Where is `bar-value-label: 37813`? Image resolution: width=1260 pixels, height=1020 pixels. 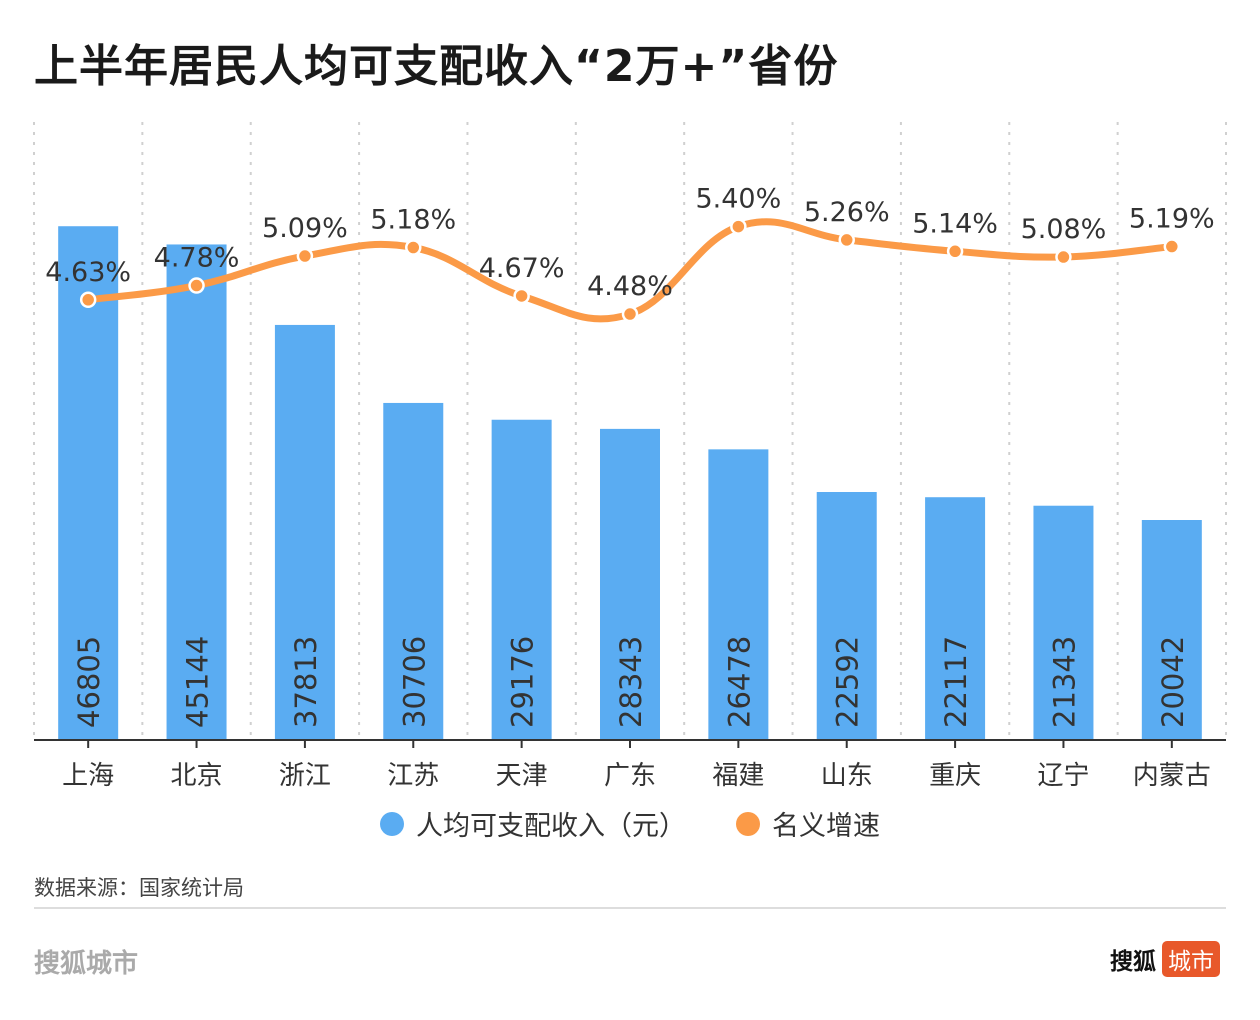
bar-value-label: 37813 is located at coordinates (306, 682).